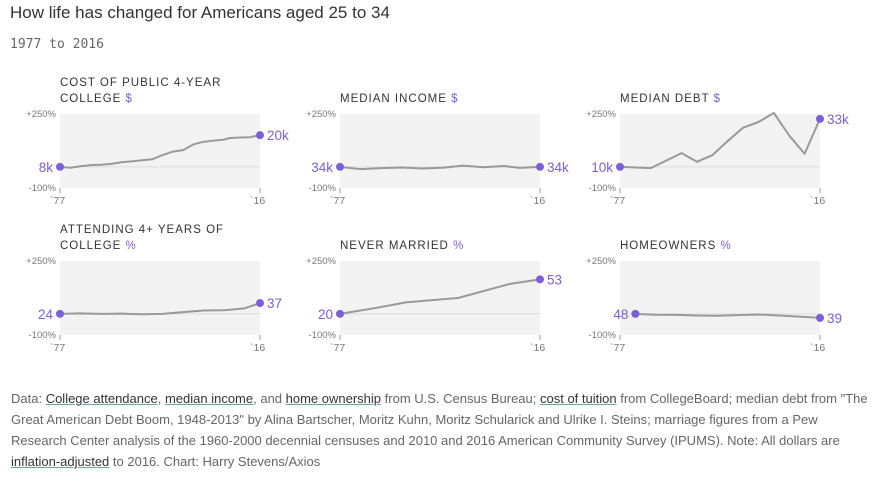  Describe the element at coordinates (670, 99) in the screenshot. I see `panel-title: MEDIAN DEBT $` at that location.